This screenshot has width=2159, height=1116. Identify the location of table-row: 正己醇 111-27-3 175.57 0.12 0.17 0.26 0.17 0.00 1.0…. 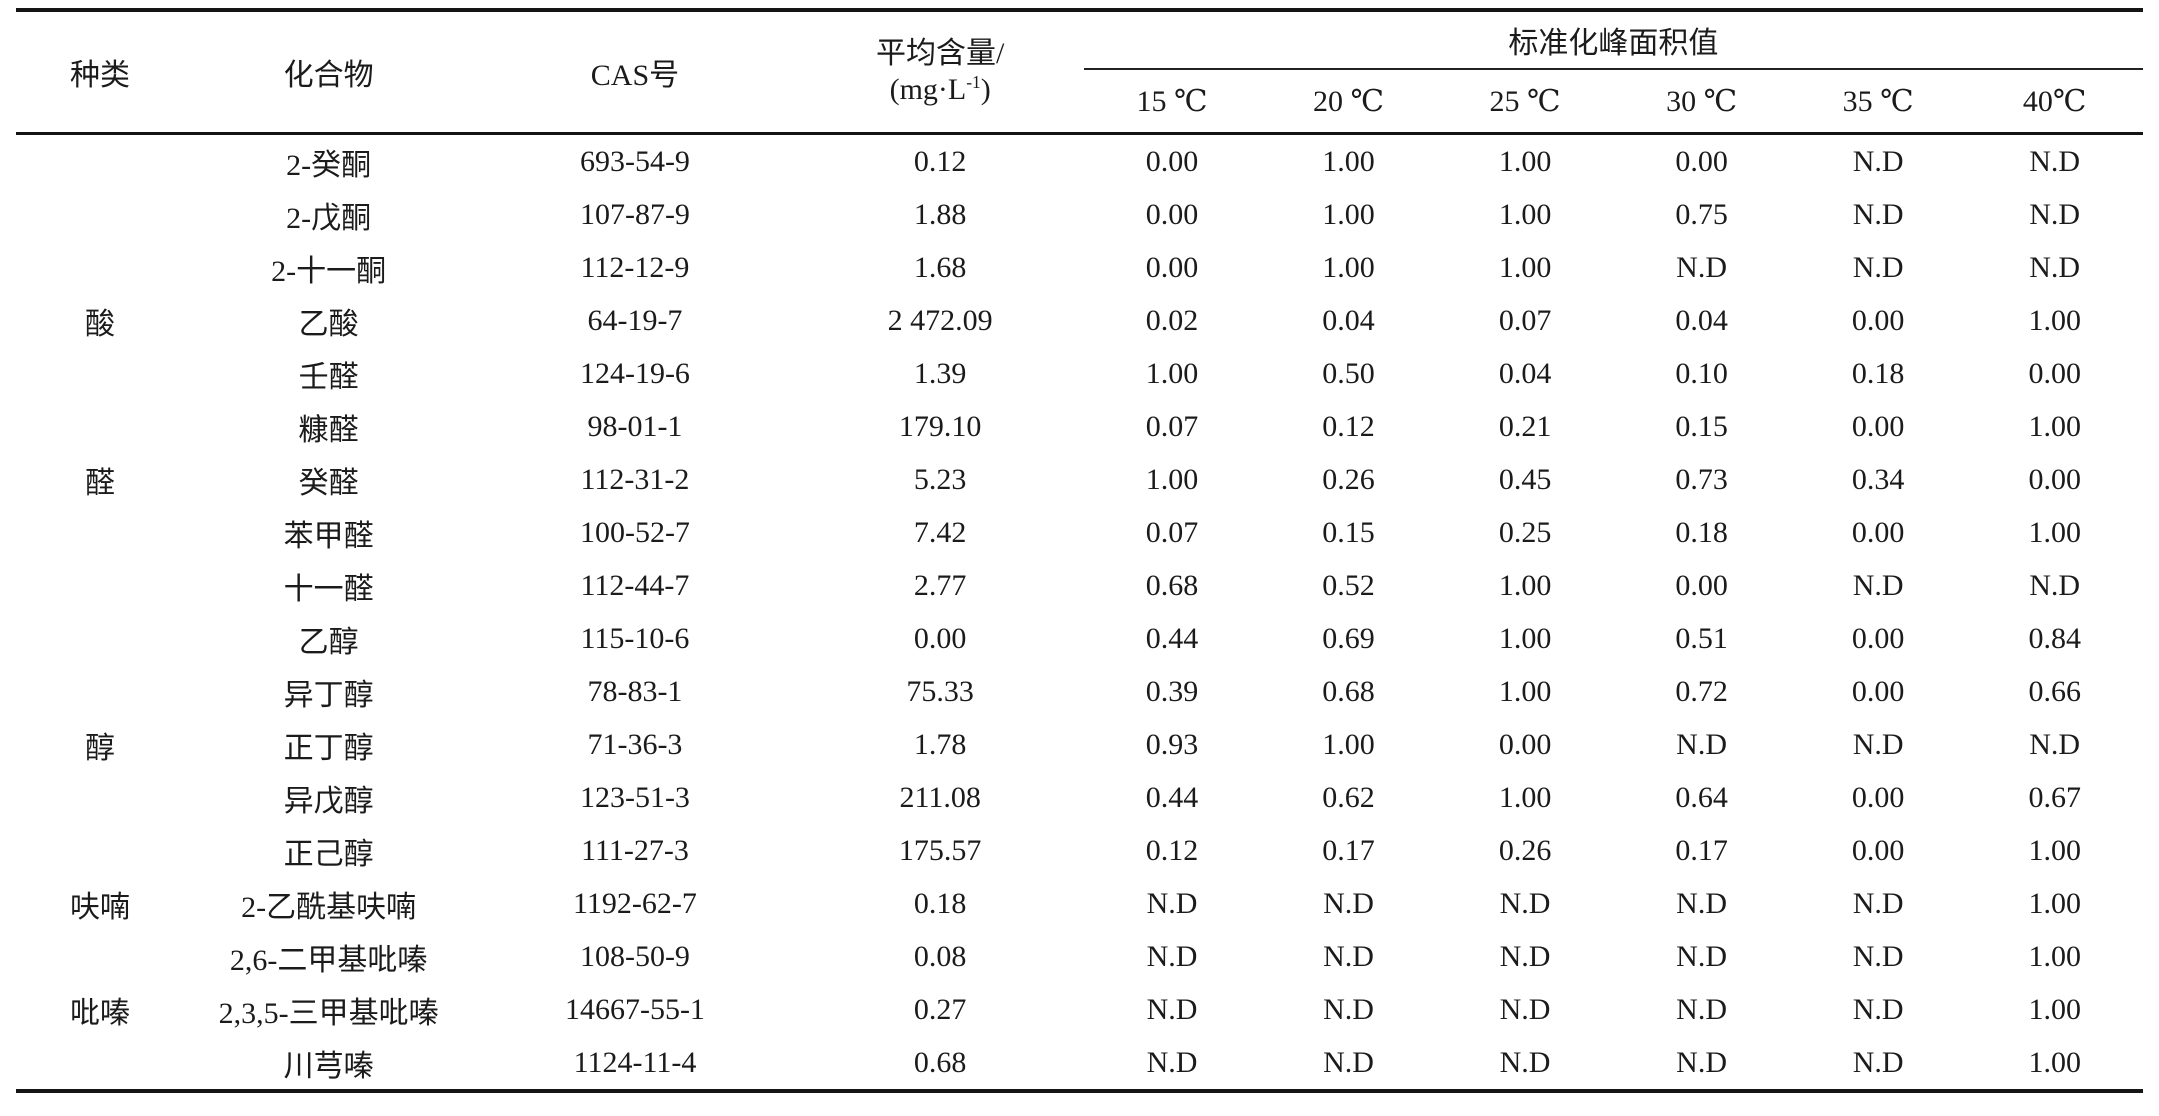
(1079, 850).